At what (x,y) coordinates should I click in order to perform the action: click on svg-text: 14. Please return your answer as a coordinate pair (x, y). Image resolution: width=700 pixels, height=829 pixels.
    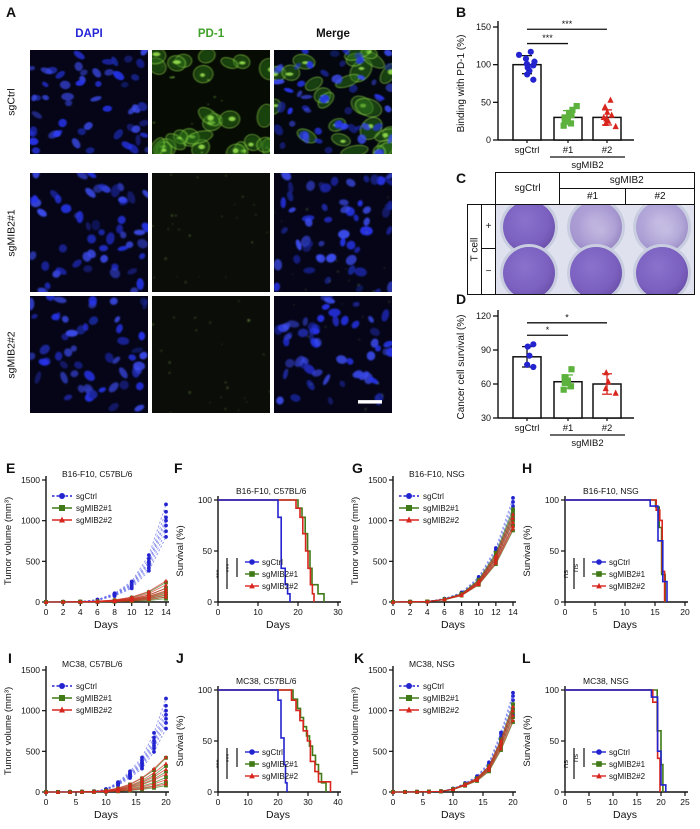
    Looking at the image, I should click on (513, 612).